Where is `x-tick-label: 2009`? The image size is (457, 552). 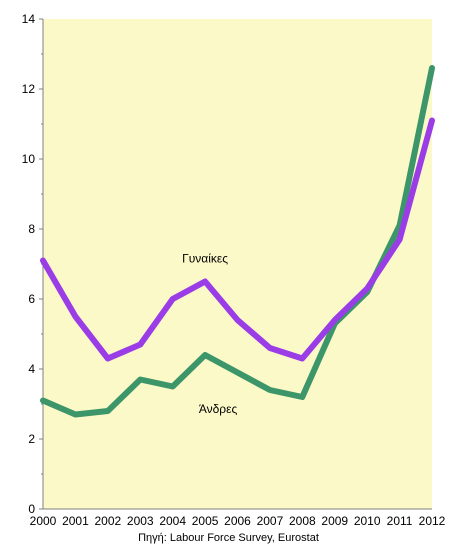
x-tick-label: 2009 is located at coordinates (334, 521).